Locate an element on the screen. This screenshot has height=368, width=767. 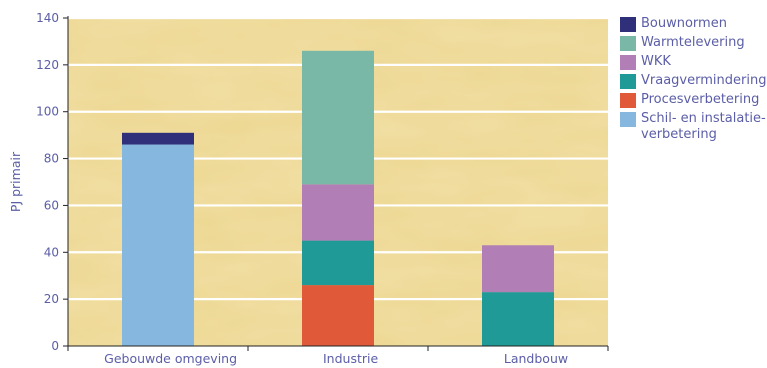
y-tick-label: 40 is located at coordinates (51, 252).